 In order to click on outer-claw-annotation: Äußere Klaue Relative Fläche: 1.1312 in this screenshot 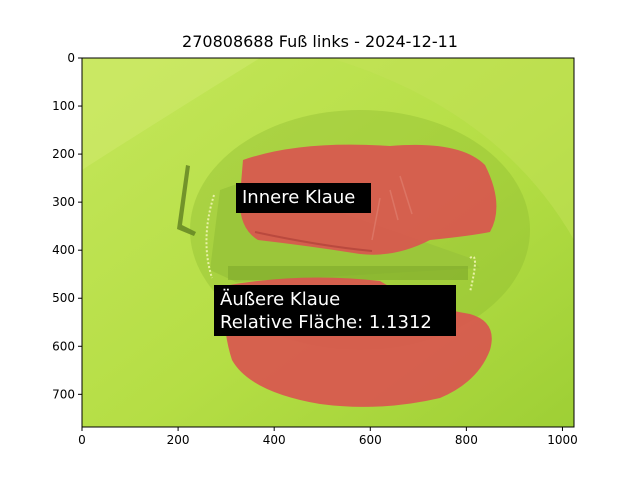, I will do `click(335, 310)`.